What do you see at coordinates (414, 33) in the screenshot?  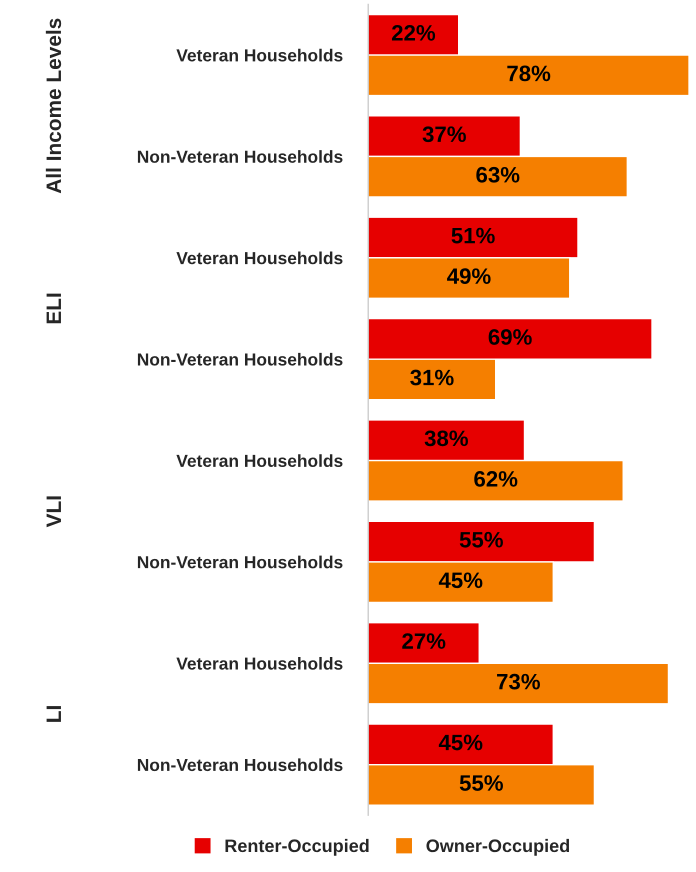 I see `data-label: 22%` at bounding box center [414, 33].